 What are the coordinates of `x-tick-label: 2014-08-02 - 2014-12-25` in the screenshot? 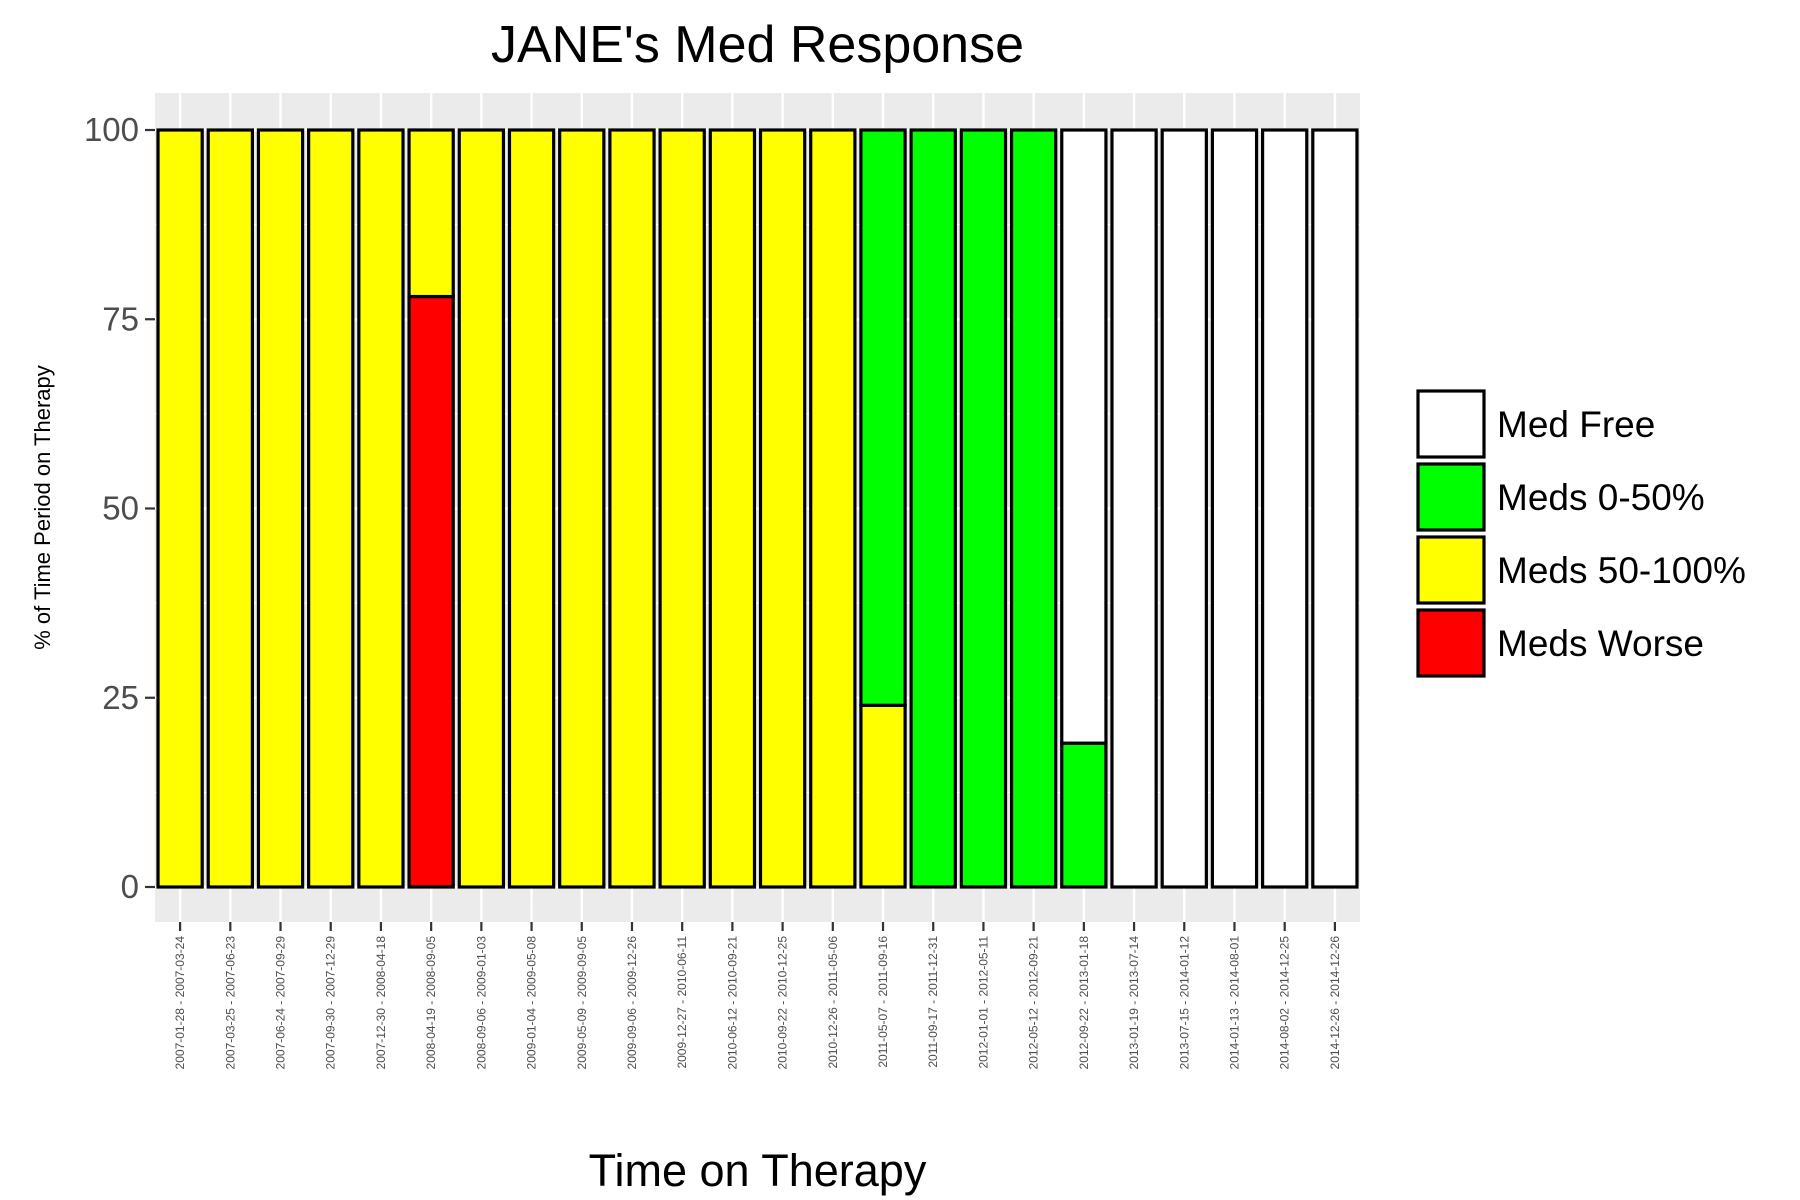 It's located at (1285, 1003).